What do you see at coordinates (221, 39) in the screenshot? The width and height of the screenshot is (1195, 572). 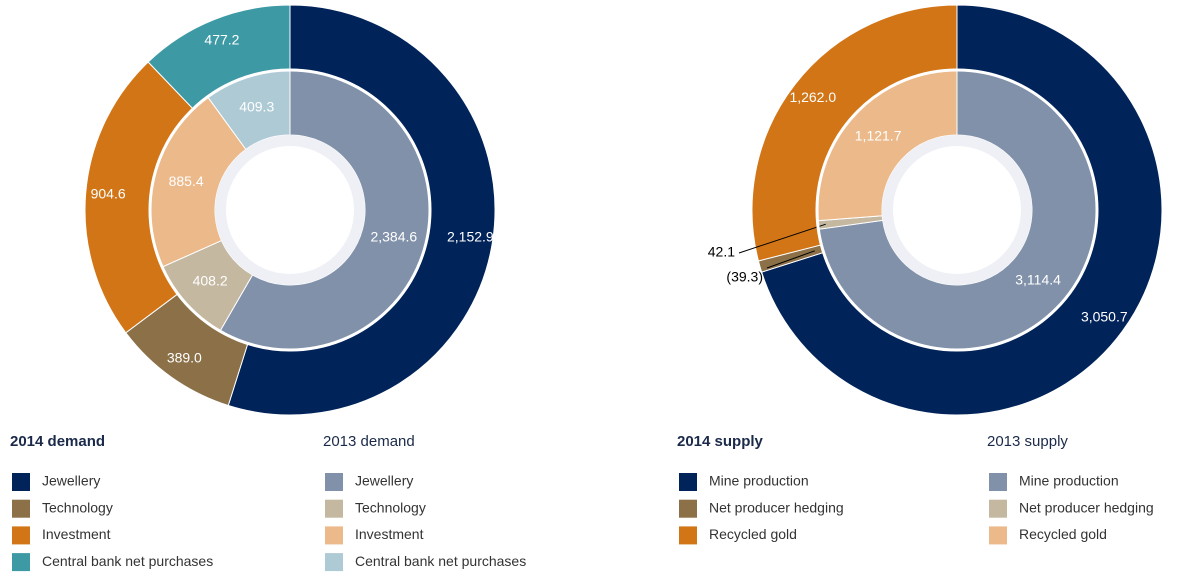 I see `data-label: 477.2` at bounding box center [221, 39].